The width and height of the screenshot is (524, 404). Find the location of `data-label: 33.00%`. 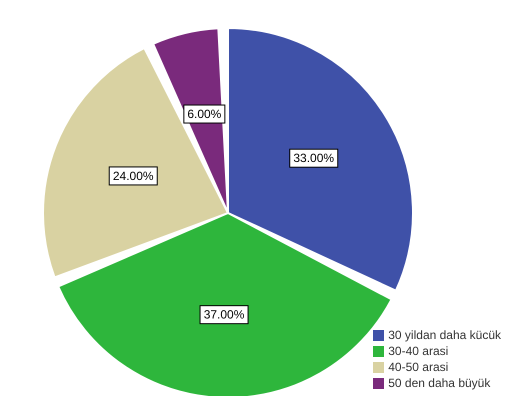

data-label: 33.00% is located at coordinates (313, 158).